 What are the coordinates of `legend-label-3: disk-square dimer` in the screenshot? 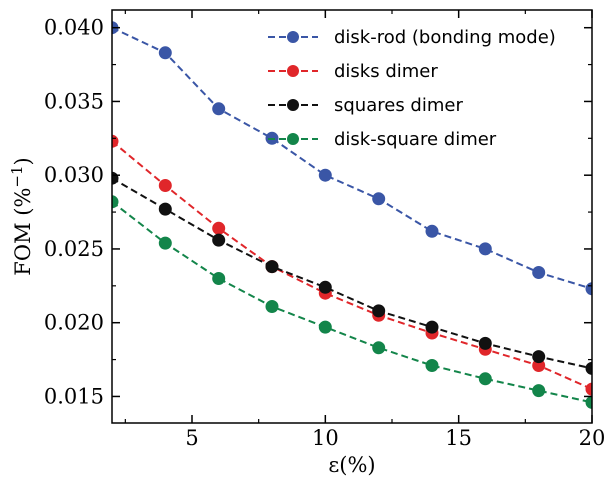 It's located at (415, 139).